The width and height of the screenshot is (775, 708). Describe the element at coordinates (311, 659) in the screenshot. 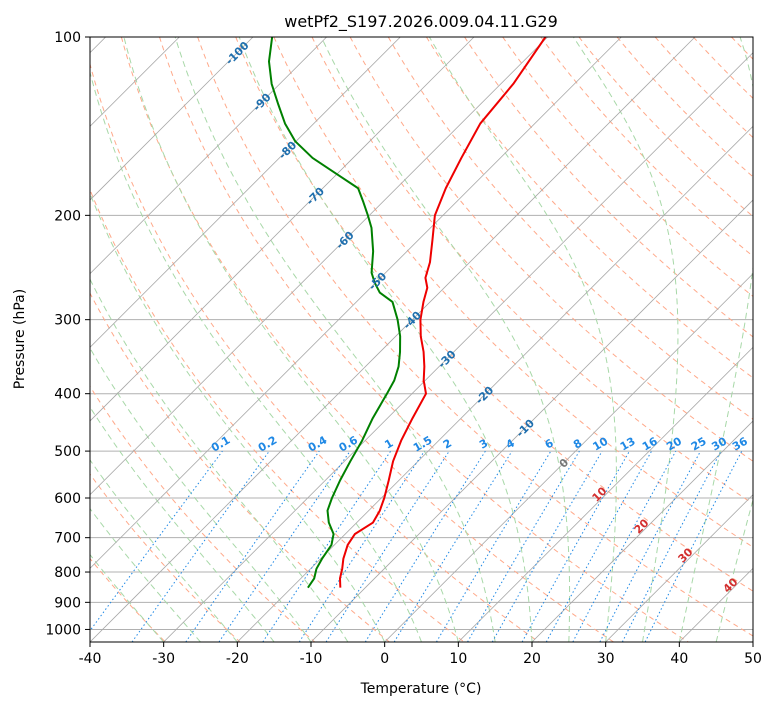

I see `x-tick-label: -10` at that location.